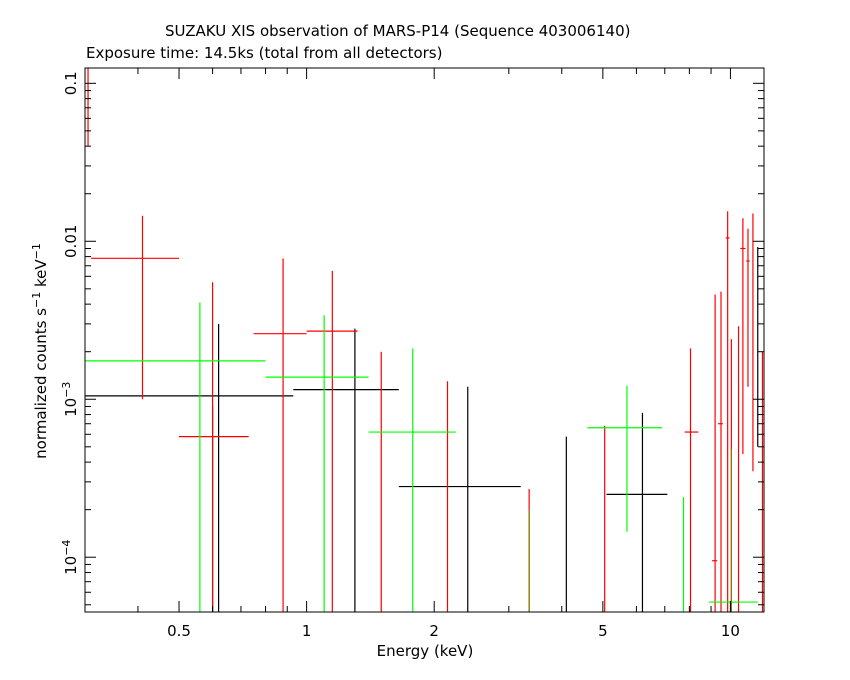 The image size is (850, 680). What do you see at coordinates (40, 351) in the screenshot?
I see `y-axis-label: normalized counts s−1 keV−1` at bounding box center [40, 351].